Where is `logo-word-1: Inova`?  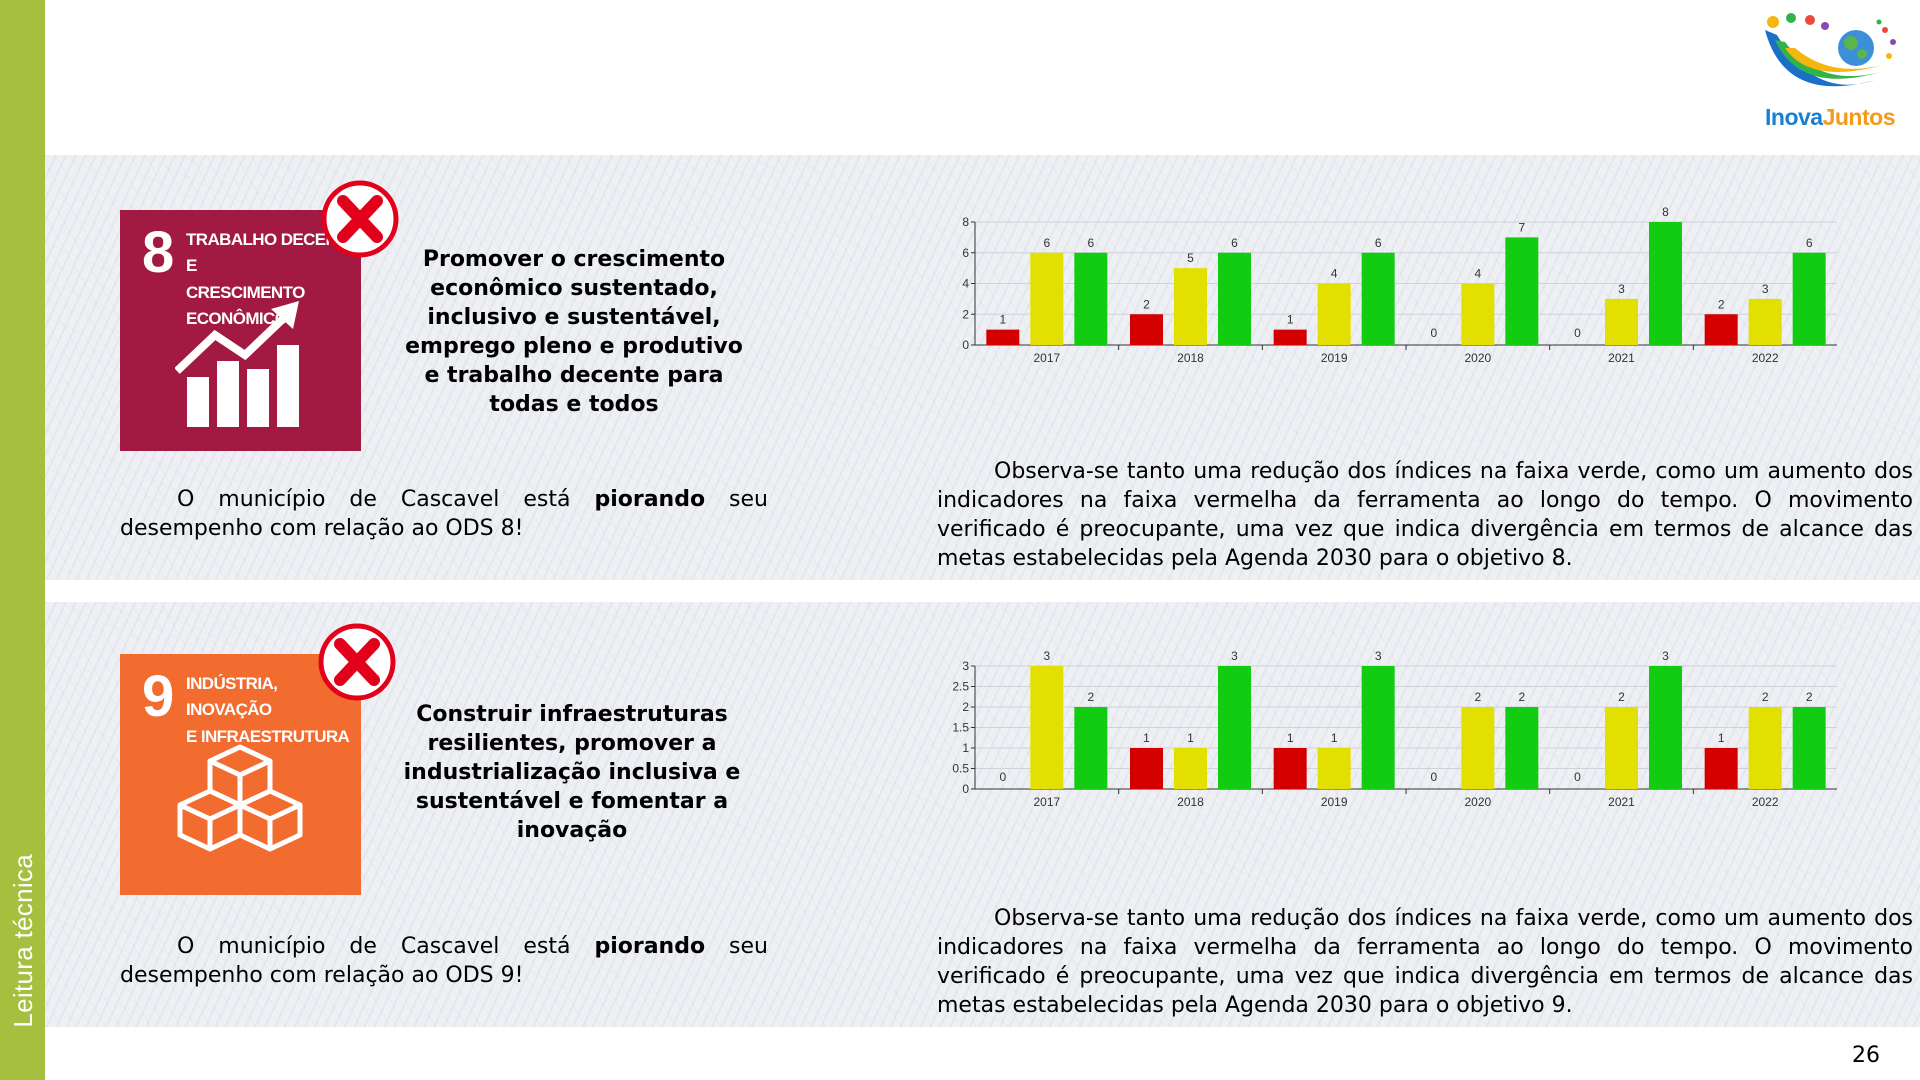
logo-word-1: Inova is located at coordinates (1794, 117).